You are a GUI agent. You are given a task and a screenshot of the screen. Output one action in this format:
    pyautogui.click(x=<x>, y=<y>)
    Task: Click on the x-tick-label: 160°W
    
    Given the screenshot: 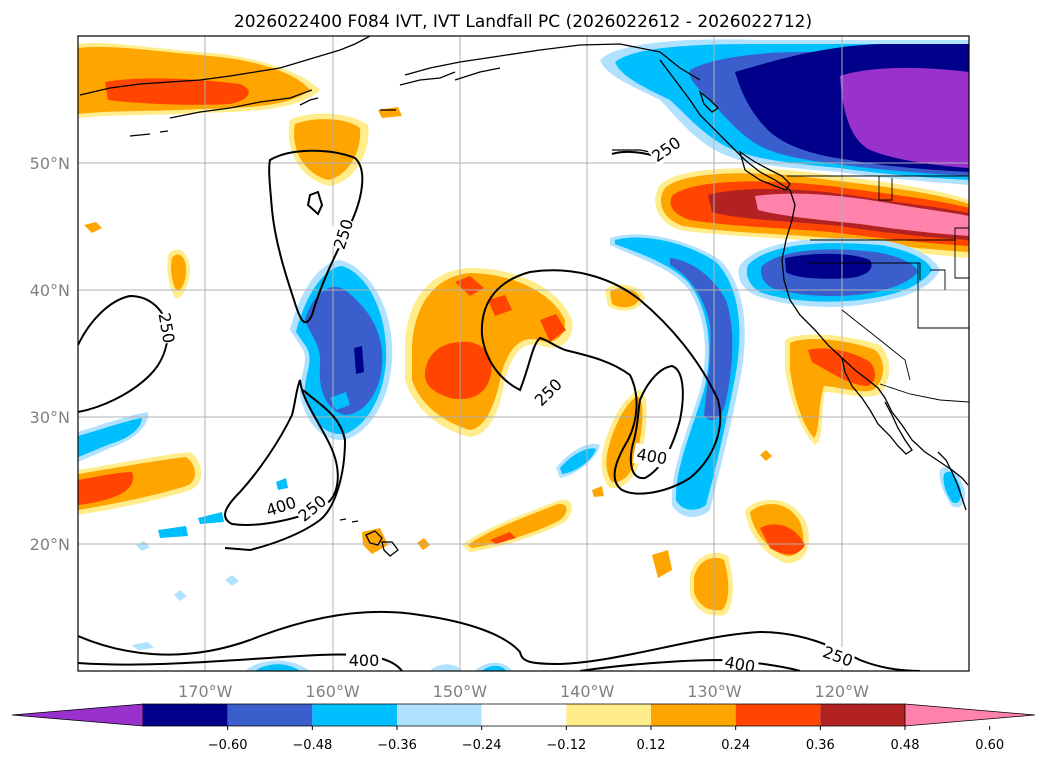 What is the action you would take?
    pyautogui.click(x=332, y=691)
    